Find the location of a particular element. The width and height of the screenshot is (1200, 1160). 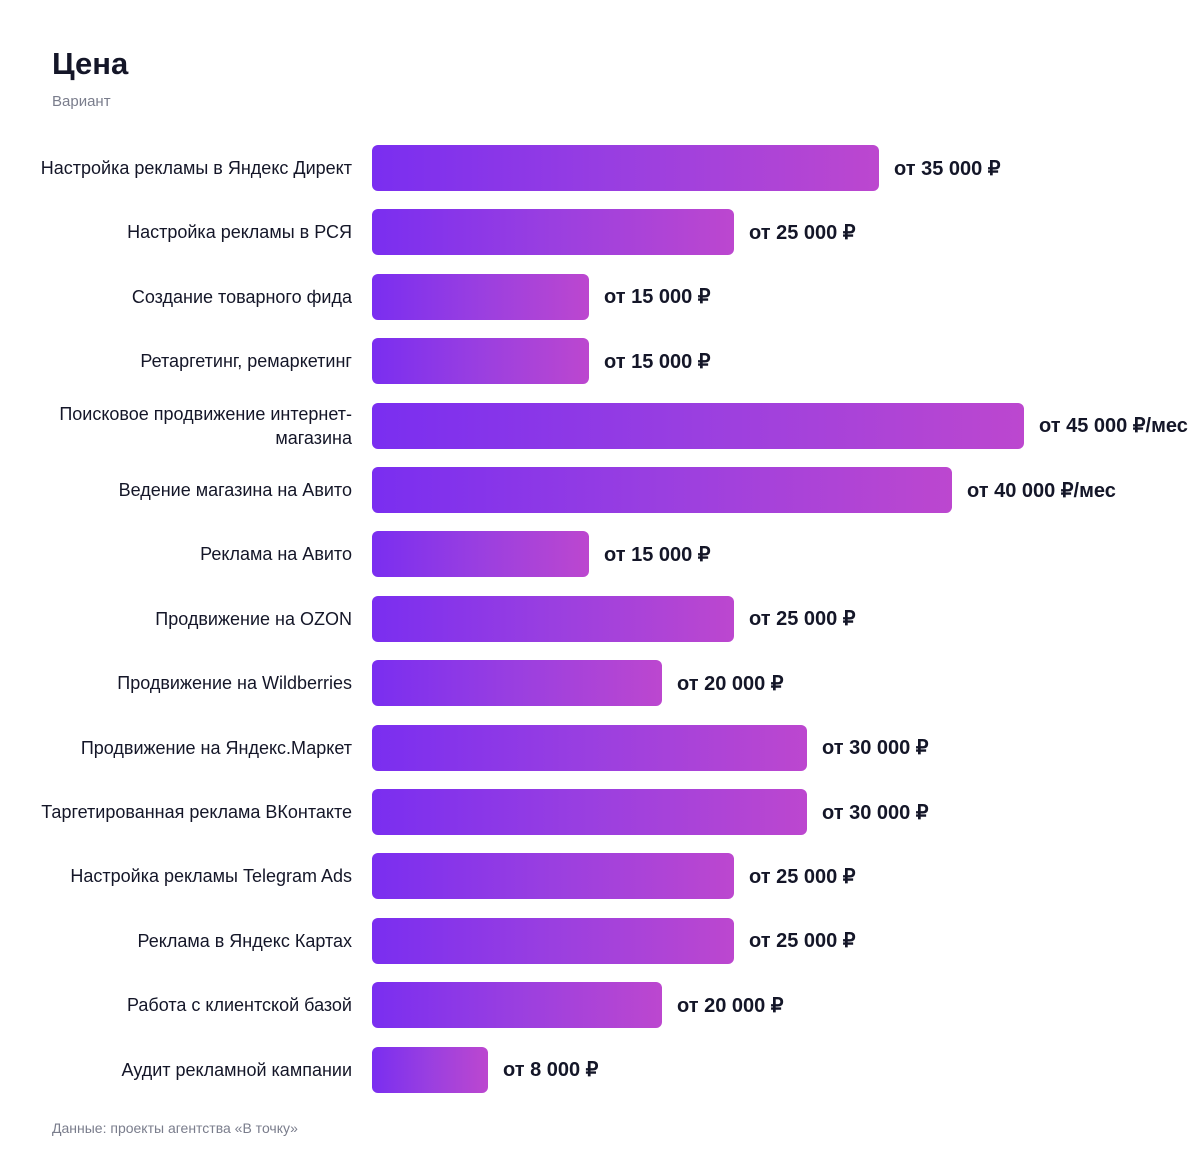

bar-row: Настройка рекламы в РСЯ от 25 000 ₽ is located at coordinates (600, 232).